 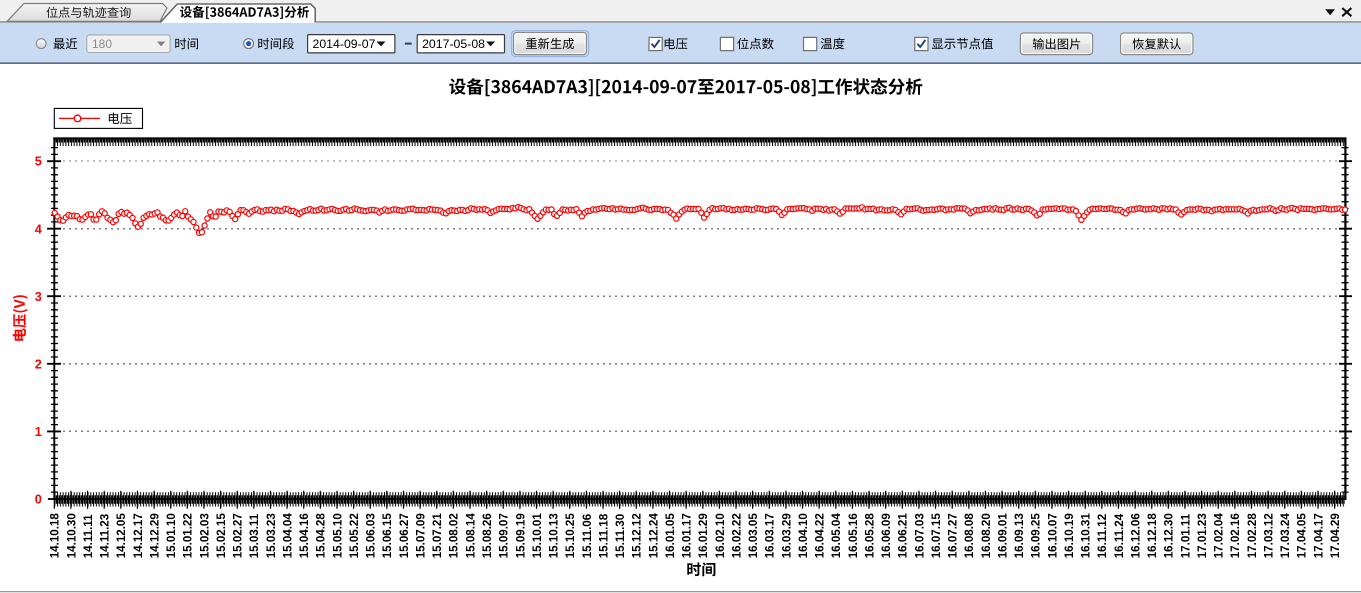 What do you see at coordinates (1269, 535) in the screenshot?
I see `svg-text: 17.03.12` at bounding box center [1269, 535].